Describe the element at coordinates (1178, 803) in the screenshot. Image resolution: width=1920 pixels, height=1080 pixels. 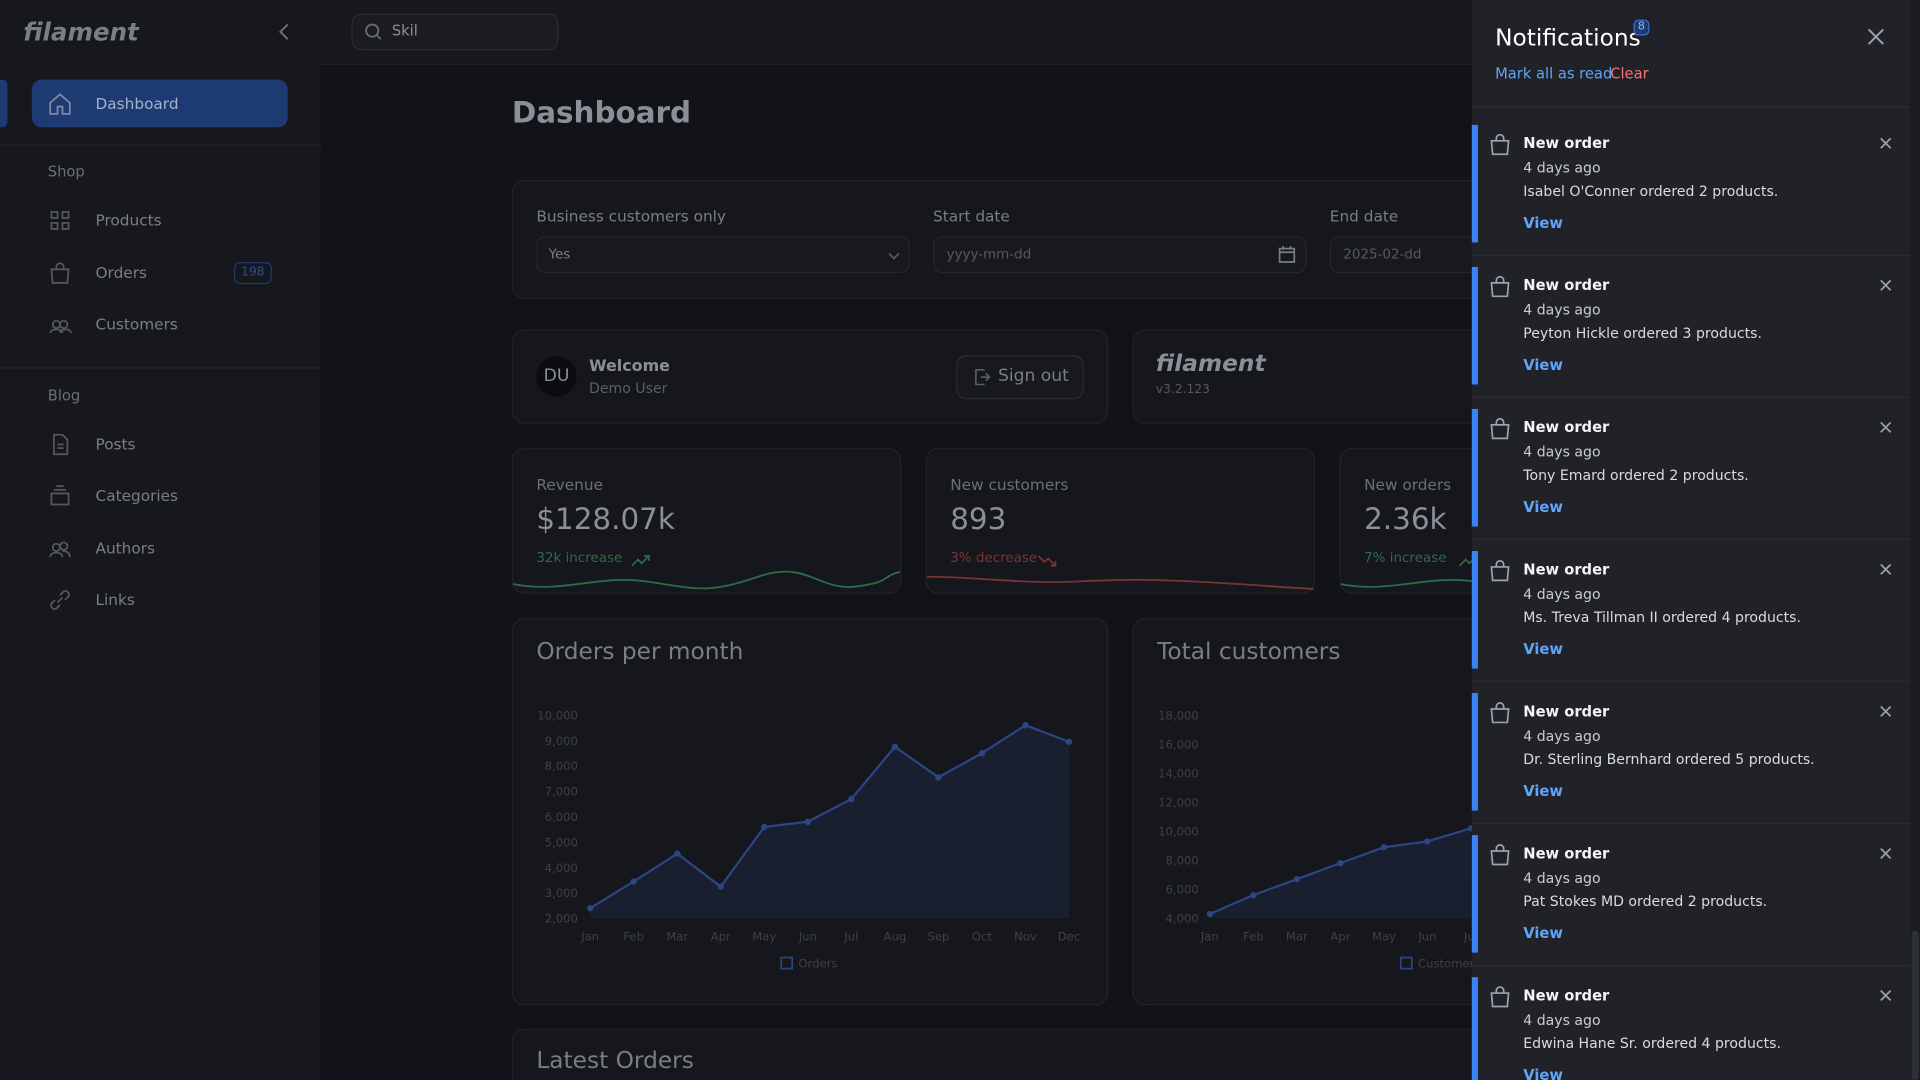
I see `y-tick-label: 12,000` at that location.